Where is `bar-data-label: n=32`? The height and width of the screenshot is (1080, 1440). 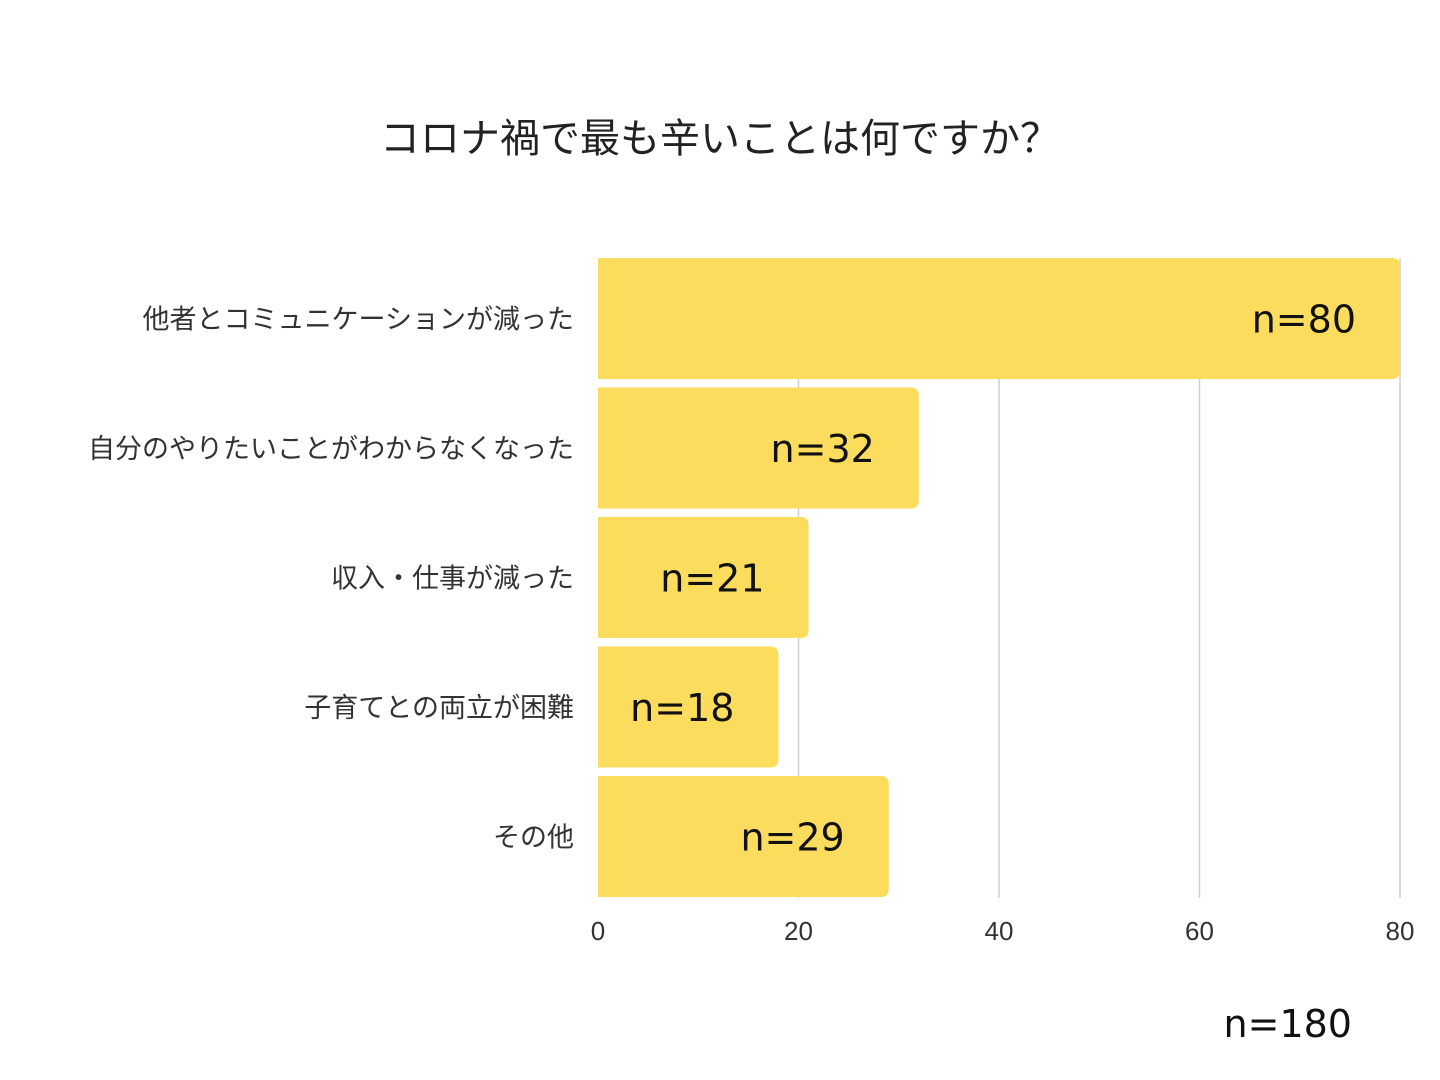
bar-data-label: n=32 is located at coordinates (823, 449).